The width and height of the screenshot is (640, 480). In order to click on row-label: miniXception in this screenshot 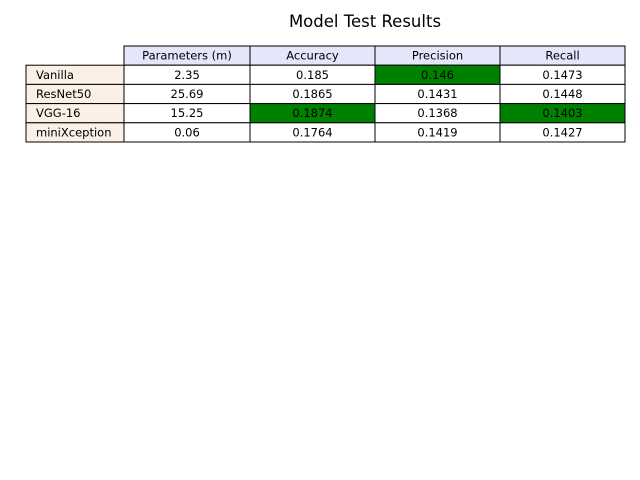, I will do `click(74, 132)`.